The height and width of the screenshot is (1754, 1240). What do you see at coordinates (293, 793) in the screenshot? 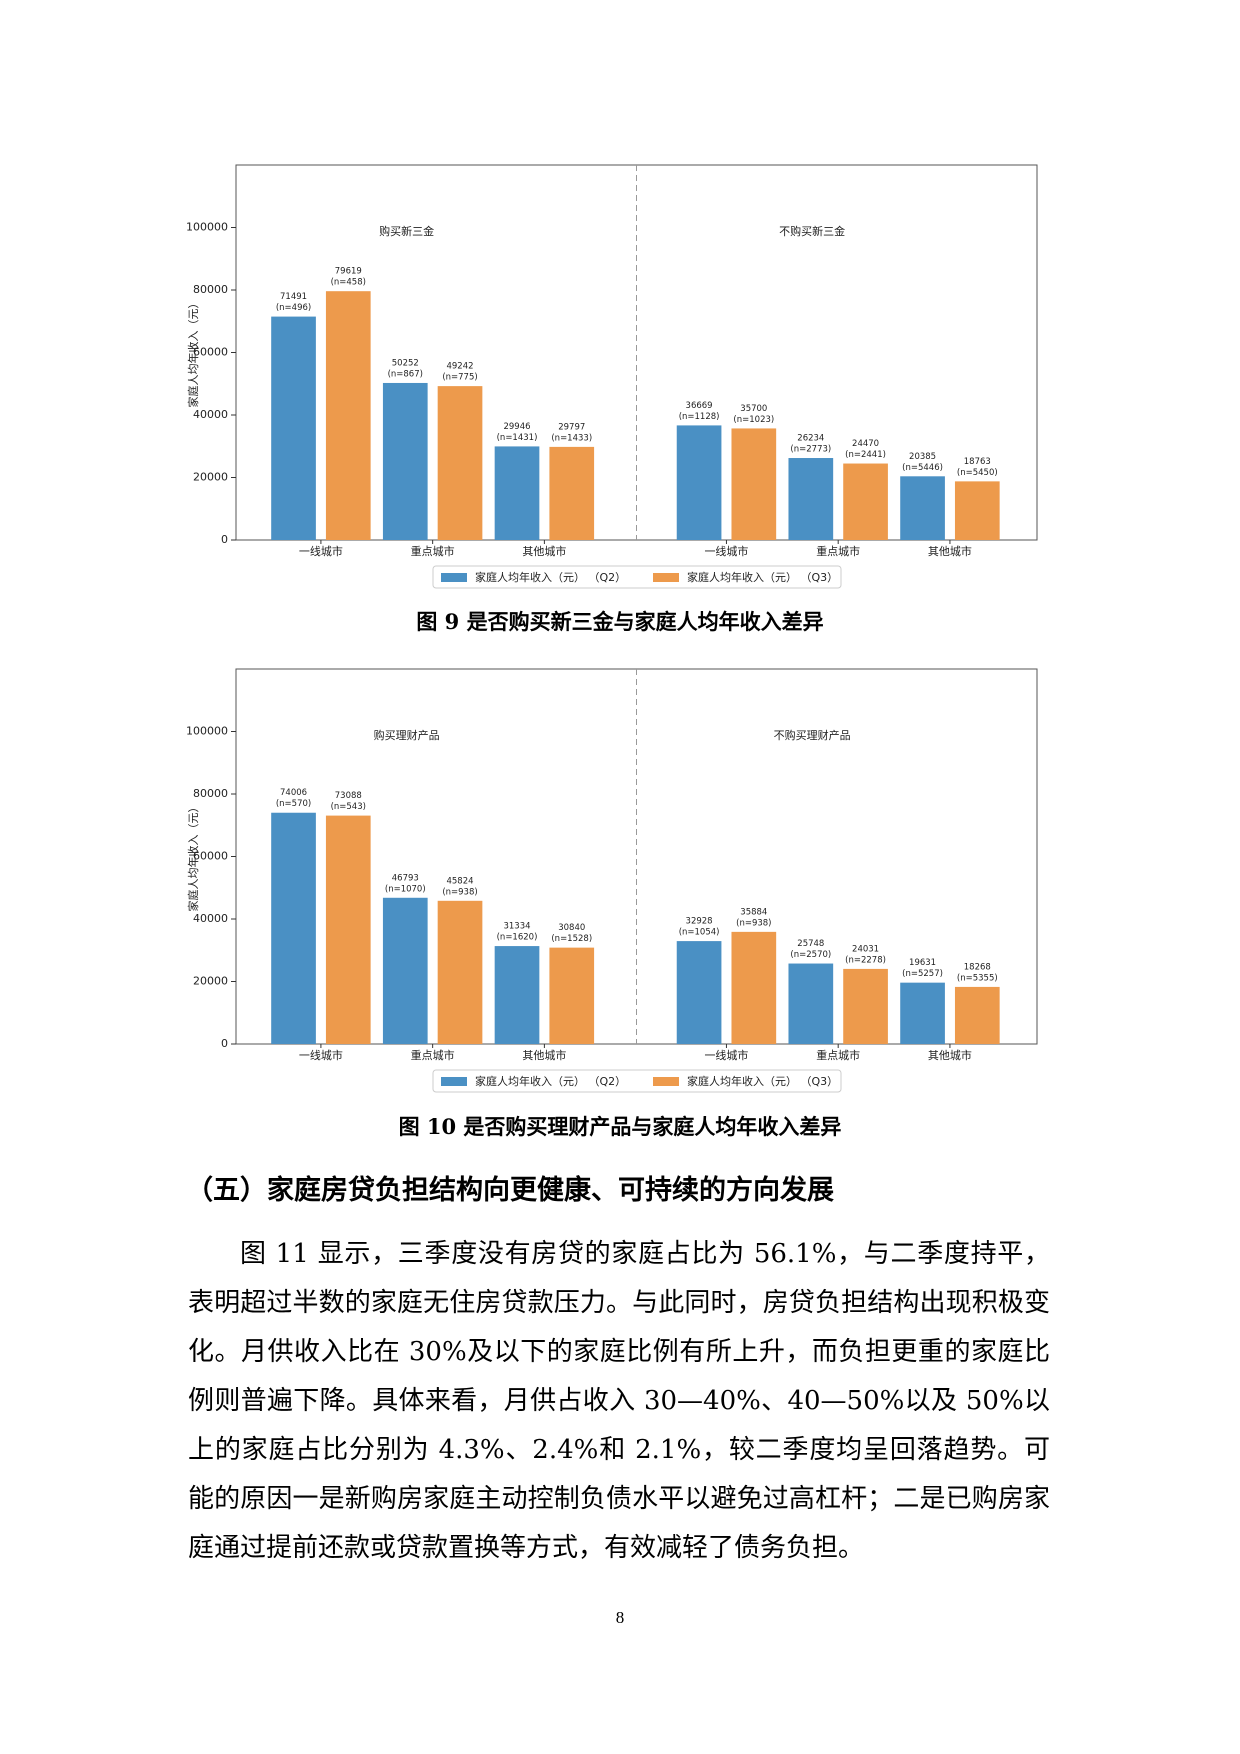
I see `value-label: 74006` at bounding box center [293, 793].